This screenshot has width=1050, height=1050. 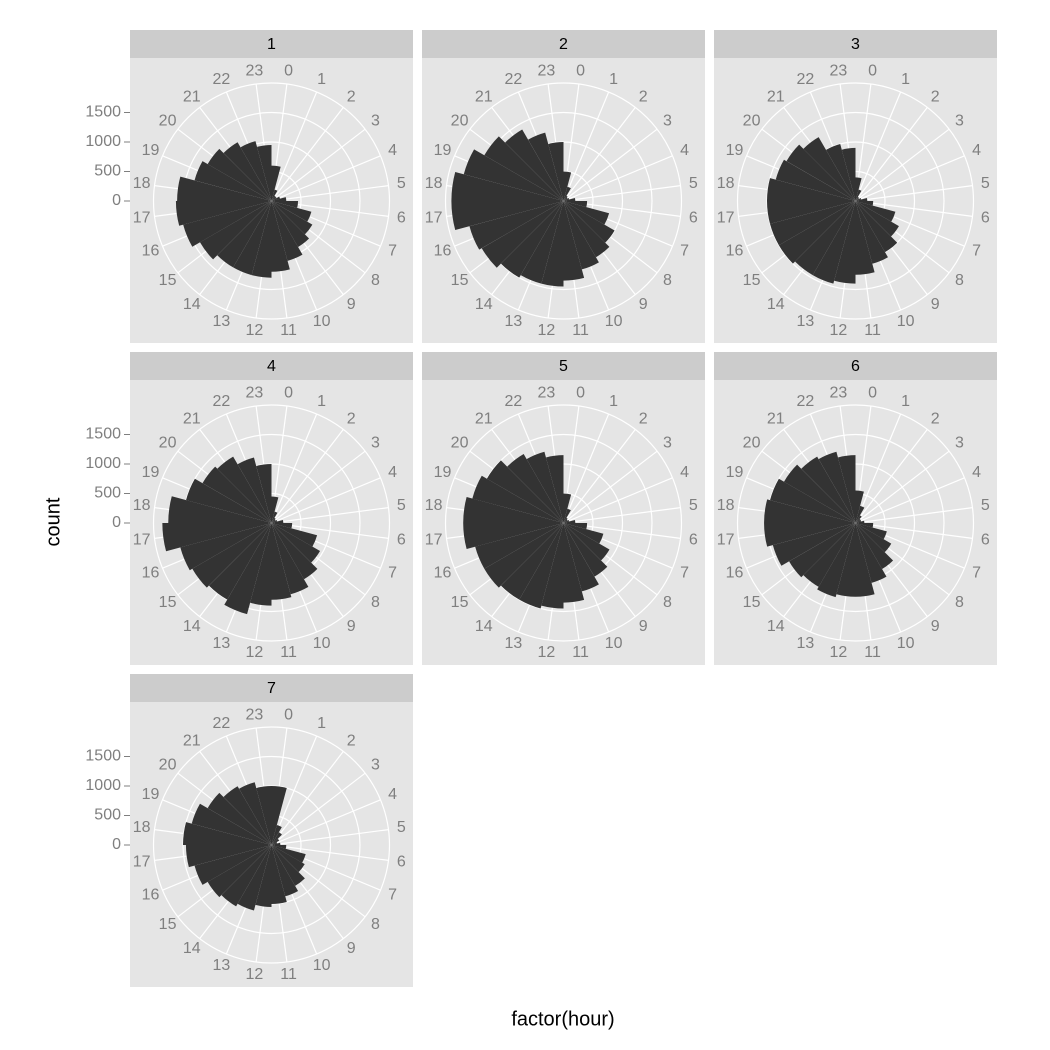 What do you see at coordinates (855, 366) in the screenshot?
I see `facet-title: 6` at bounding box center [855, 366].